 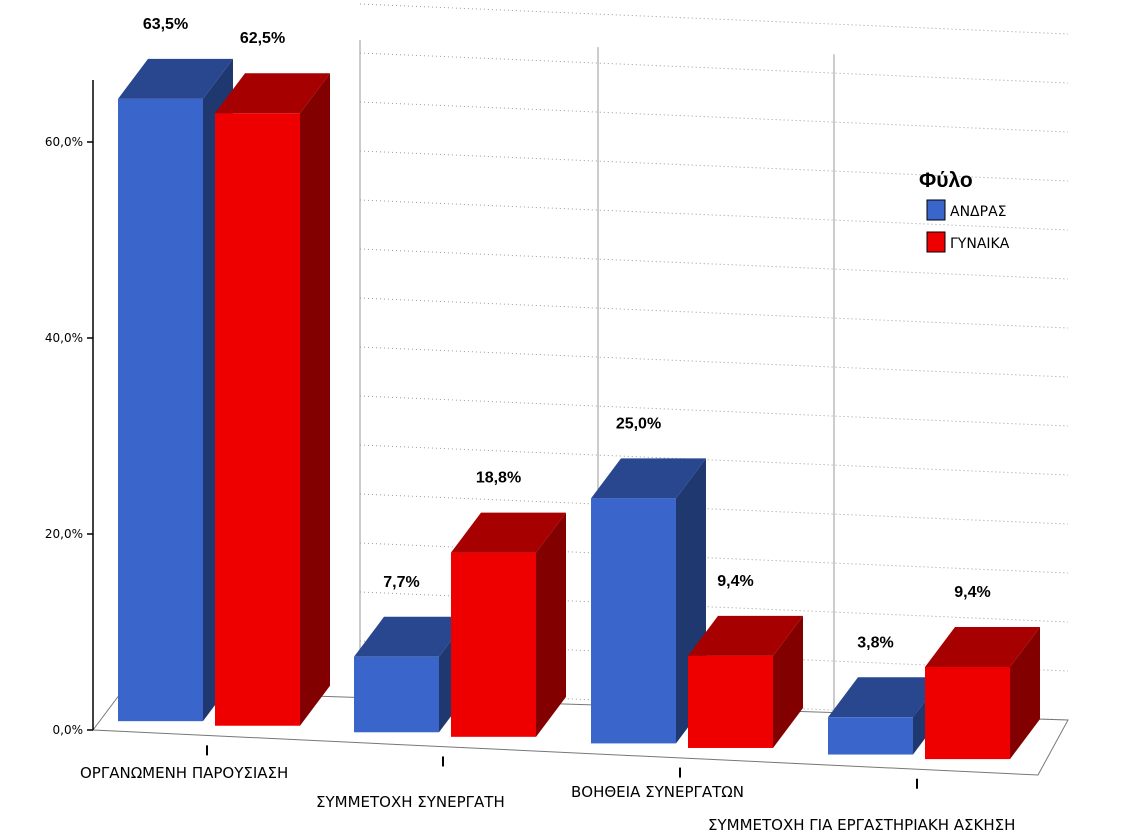 I want to click on x-tick-label: ΒΟΗΘΕΙΑ ΣΥΝΕΡΓΑΤΩΝ, so click(x=657, y=792).